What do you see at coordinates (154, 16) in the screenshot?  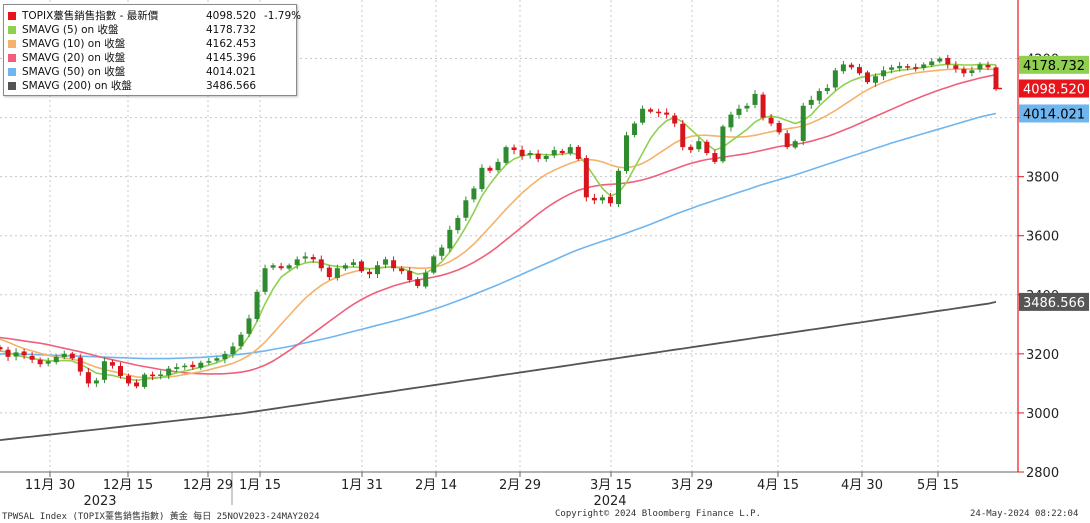 I see `legend-row-price: TOPIX薹售銷售指數 - 最新價 4098.520 -1.79%` at bounding box center [154, 16].